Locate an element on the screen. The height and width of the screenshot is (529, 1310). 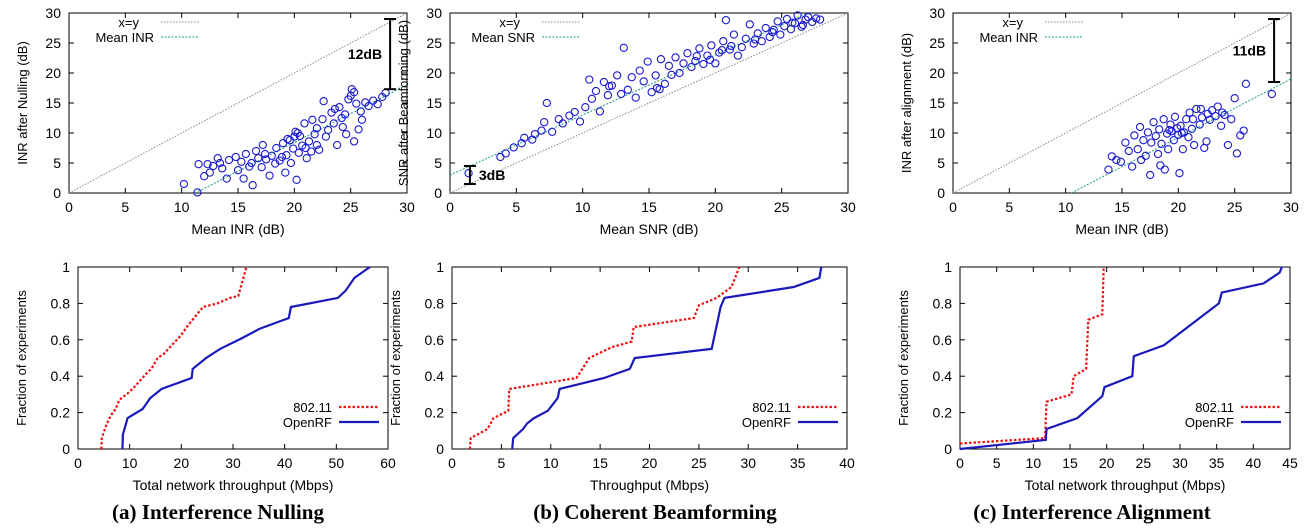
y-tick-label: 0.4 is located at coordinates (61, 376).